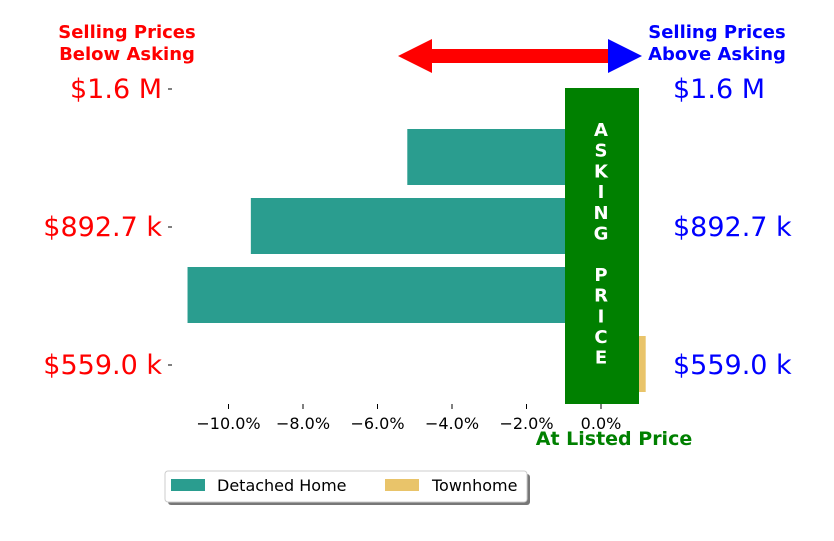  Describe the element at coordinates (732, 227) in the screenshot. I see `y-tick-right-2: $892.7 k` at that location.